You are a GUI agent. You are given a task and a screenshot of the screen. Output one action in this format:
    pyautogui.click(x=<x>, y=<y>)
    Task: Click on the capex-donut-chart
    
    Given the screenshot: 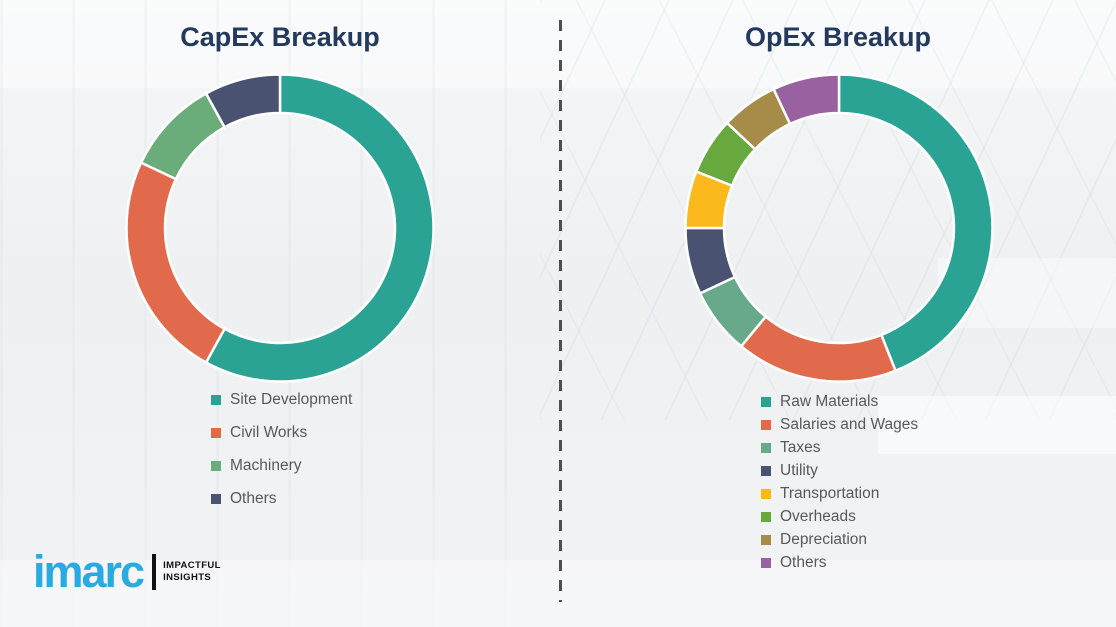 What is the action you would take?
    pyautogui.click(x=280, y=228)
    